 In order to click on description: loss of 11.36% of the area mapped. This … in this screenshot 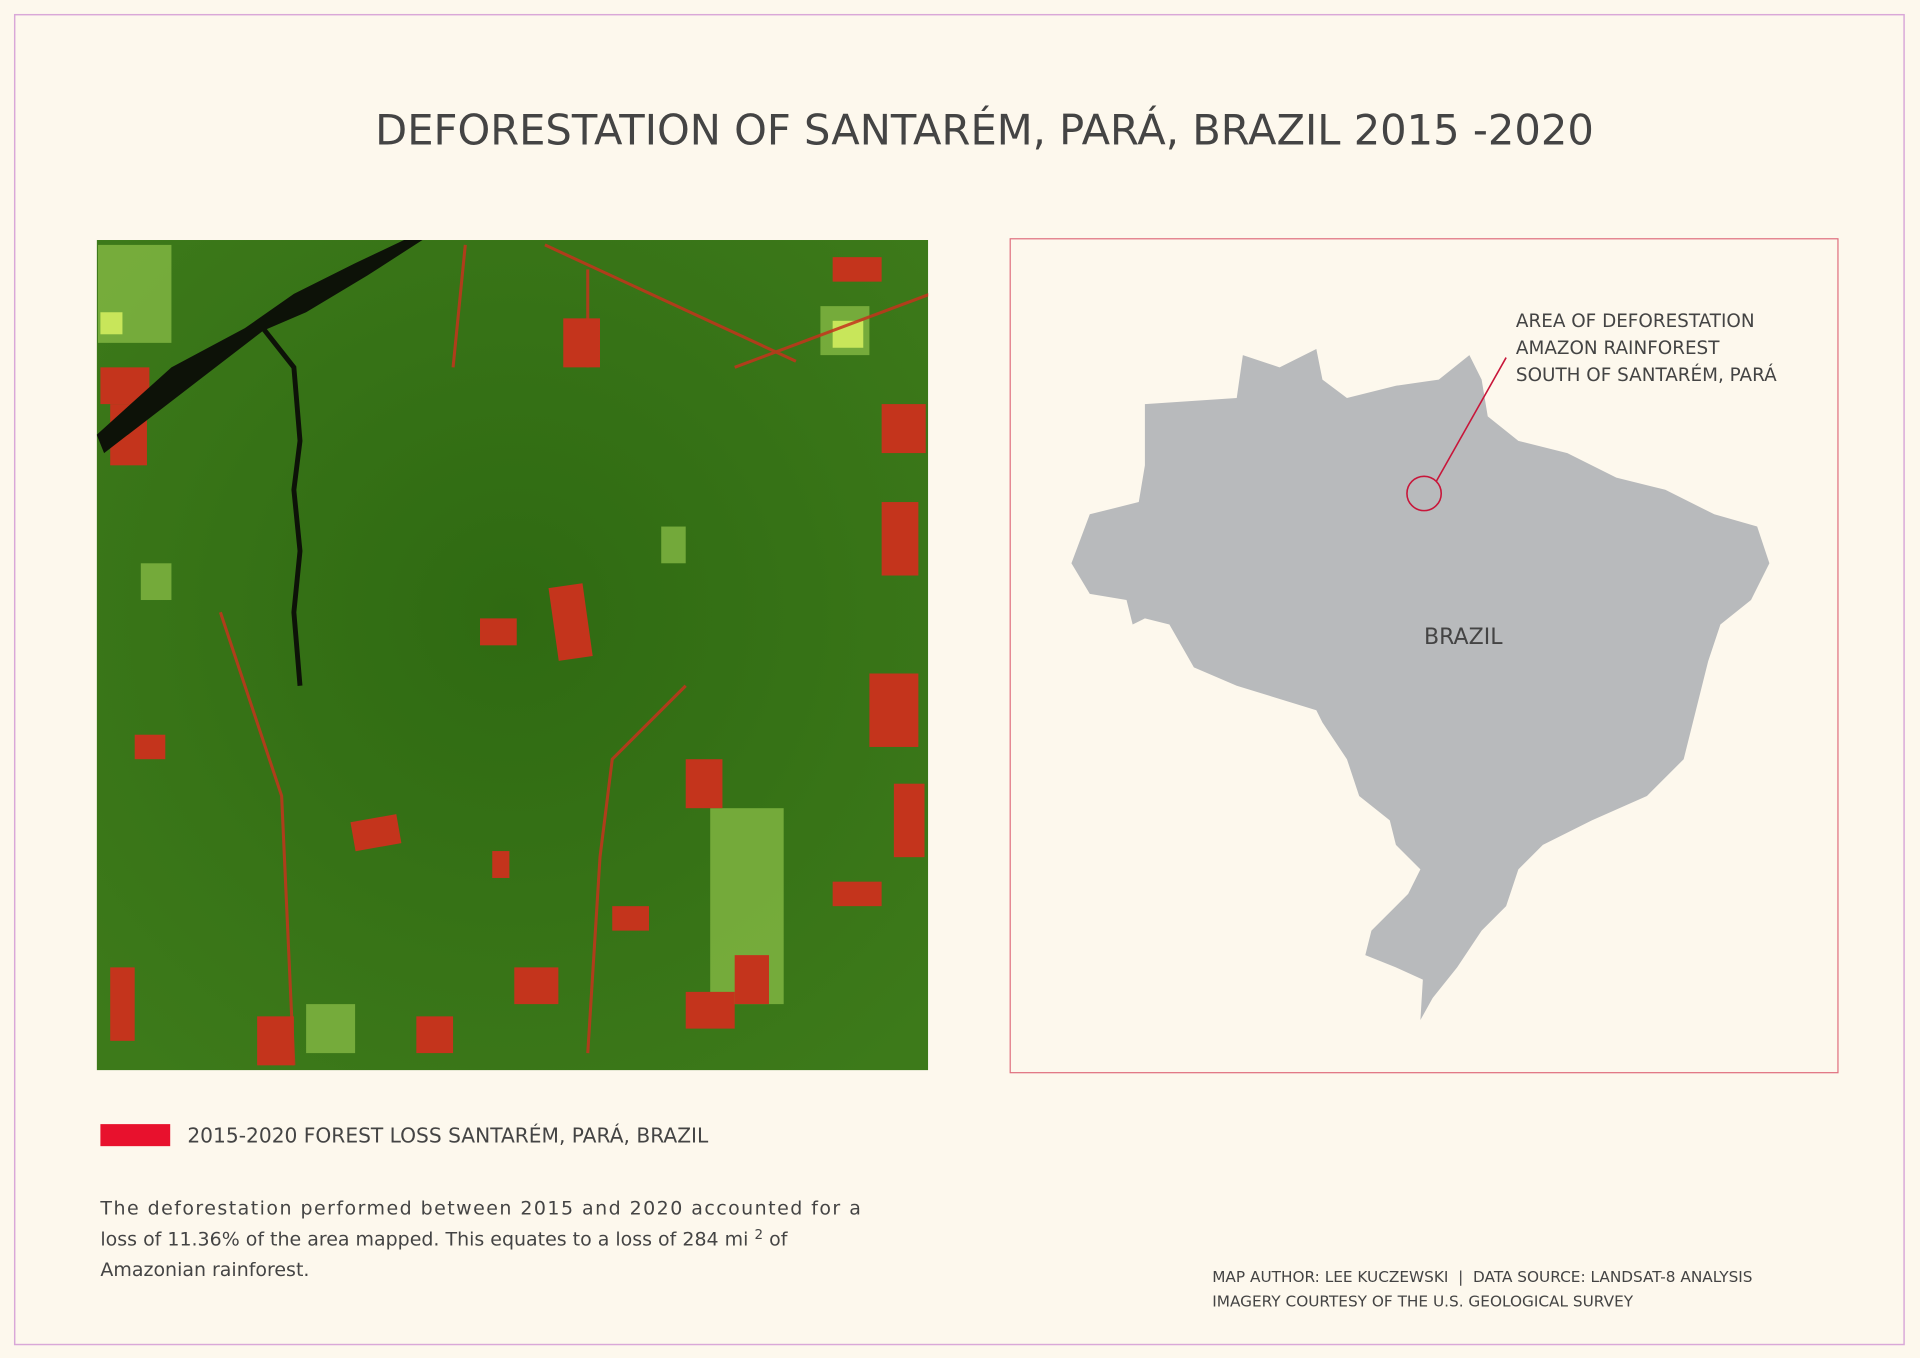, I will do `click(444, 1239)`.